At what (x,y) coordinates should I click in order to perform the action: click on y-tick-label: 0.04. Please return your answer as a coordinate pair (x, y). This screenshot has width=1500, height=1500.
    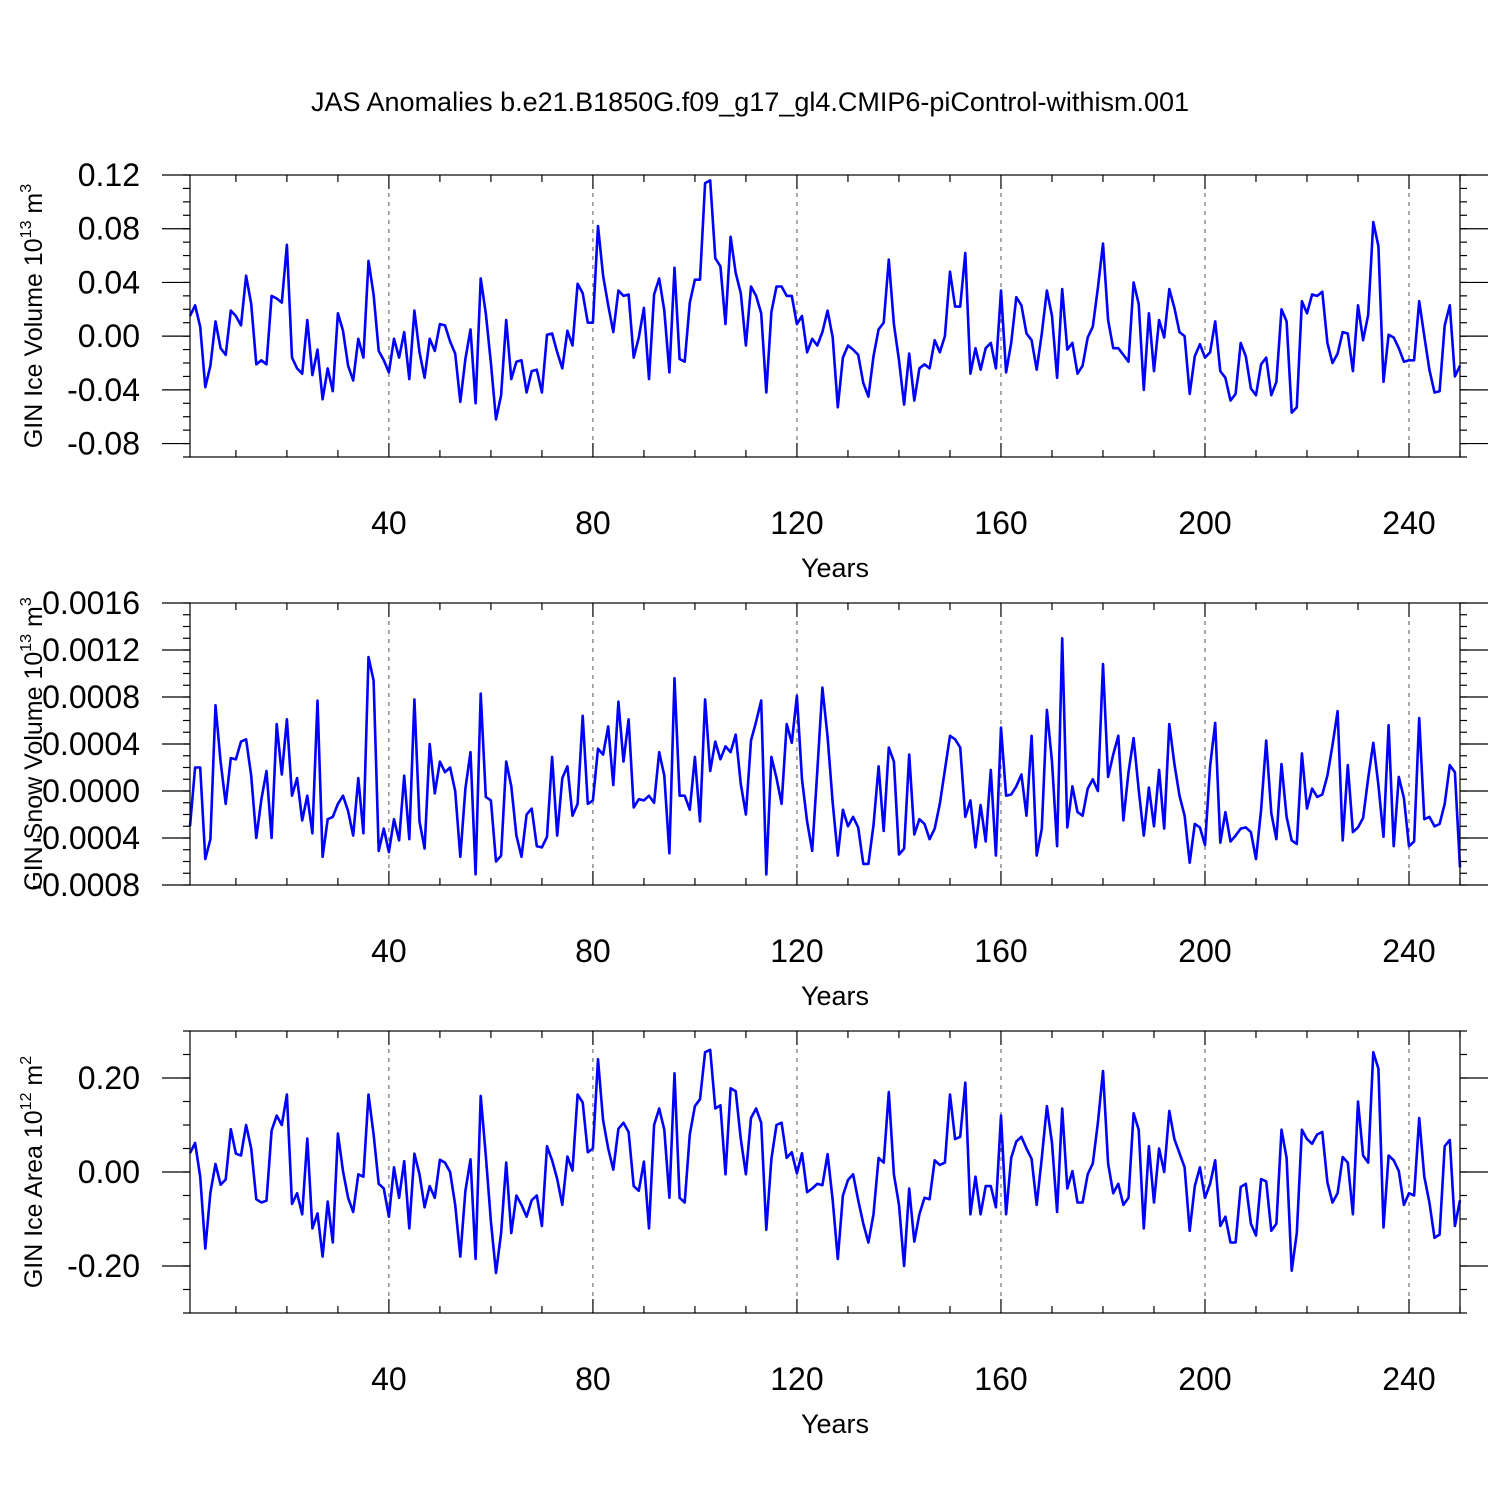
    Looking at the image, I should click on (109, 282).